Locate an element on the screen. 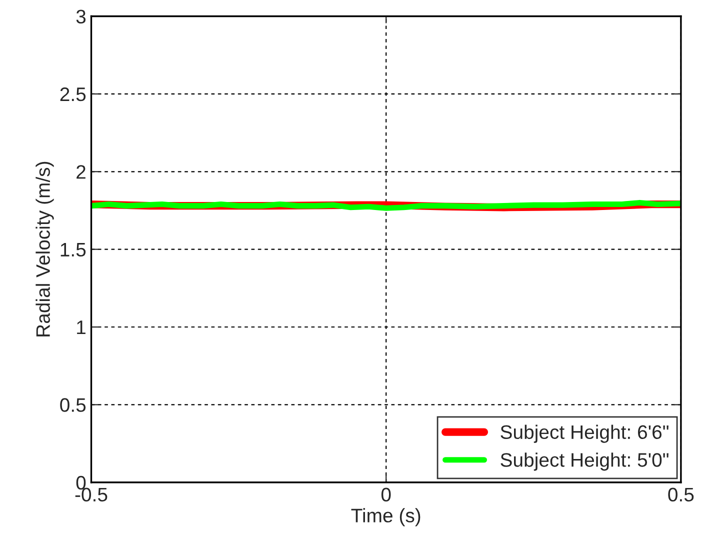  y-axis-title: Radial Velocity (m/s) is located at coordinates (45, 249).